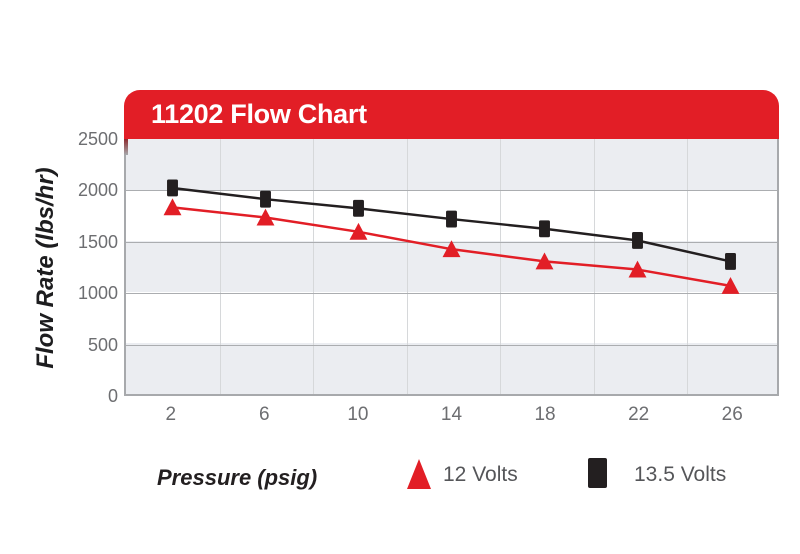  I want to click on y-tick-label: 500, so click(102, 344).